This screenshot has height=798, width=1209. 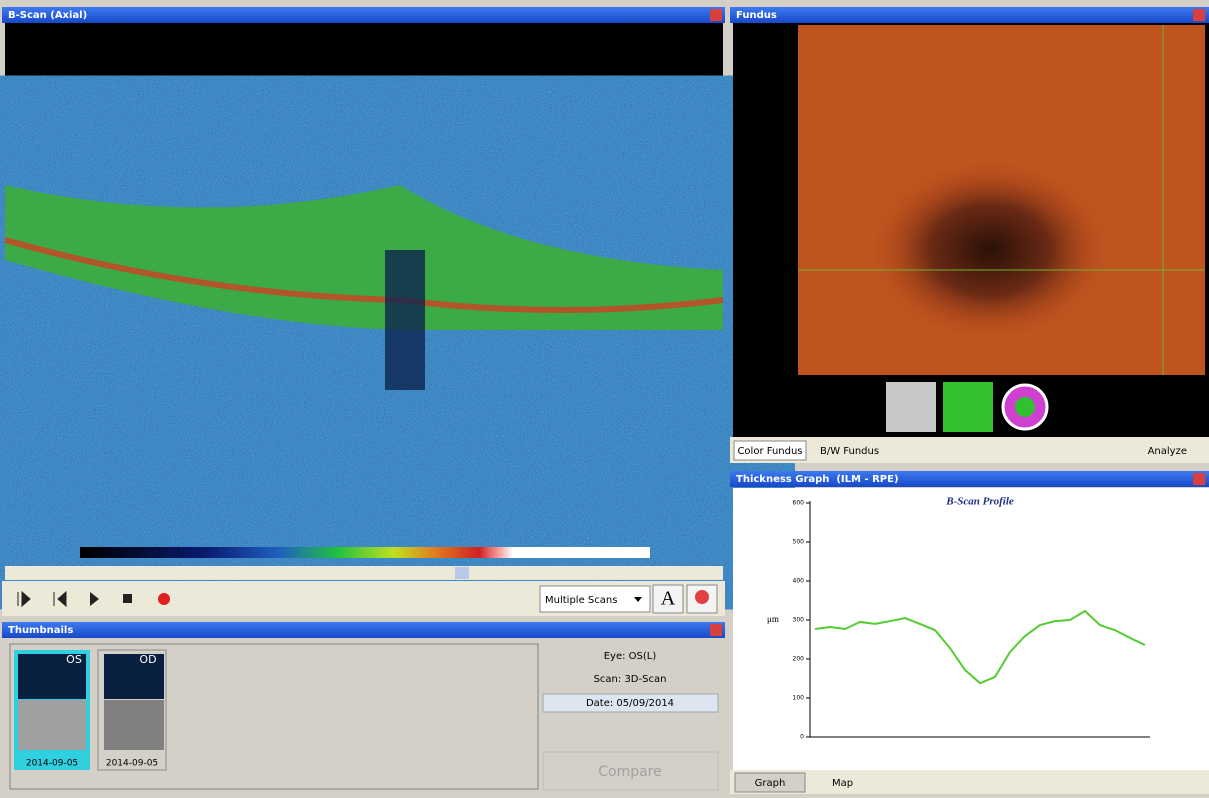 I want to click on panel-title: B-Scan (Axial), so click(x=47, y=15).